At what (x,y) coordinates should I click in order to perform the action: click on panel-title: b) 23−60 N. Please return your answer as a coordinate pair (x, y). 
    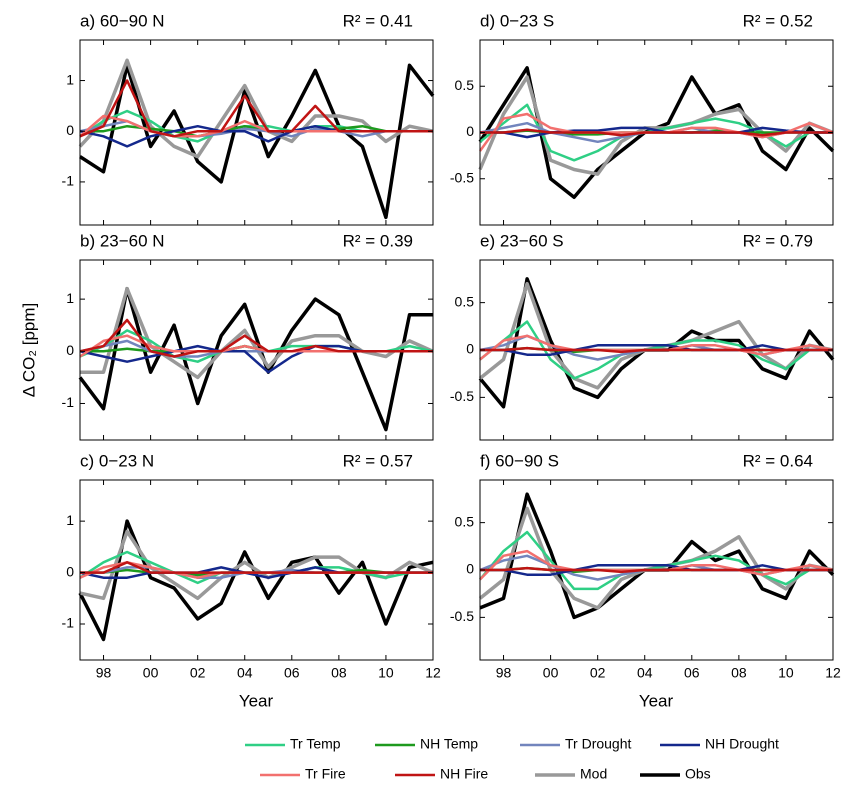
    Looking at the image, I should click on (122, 240).